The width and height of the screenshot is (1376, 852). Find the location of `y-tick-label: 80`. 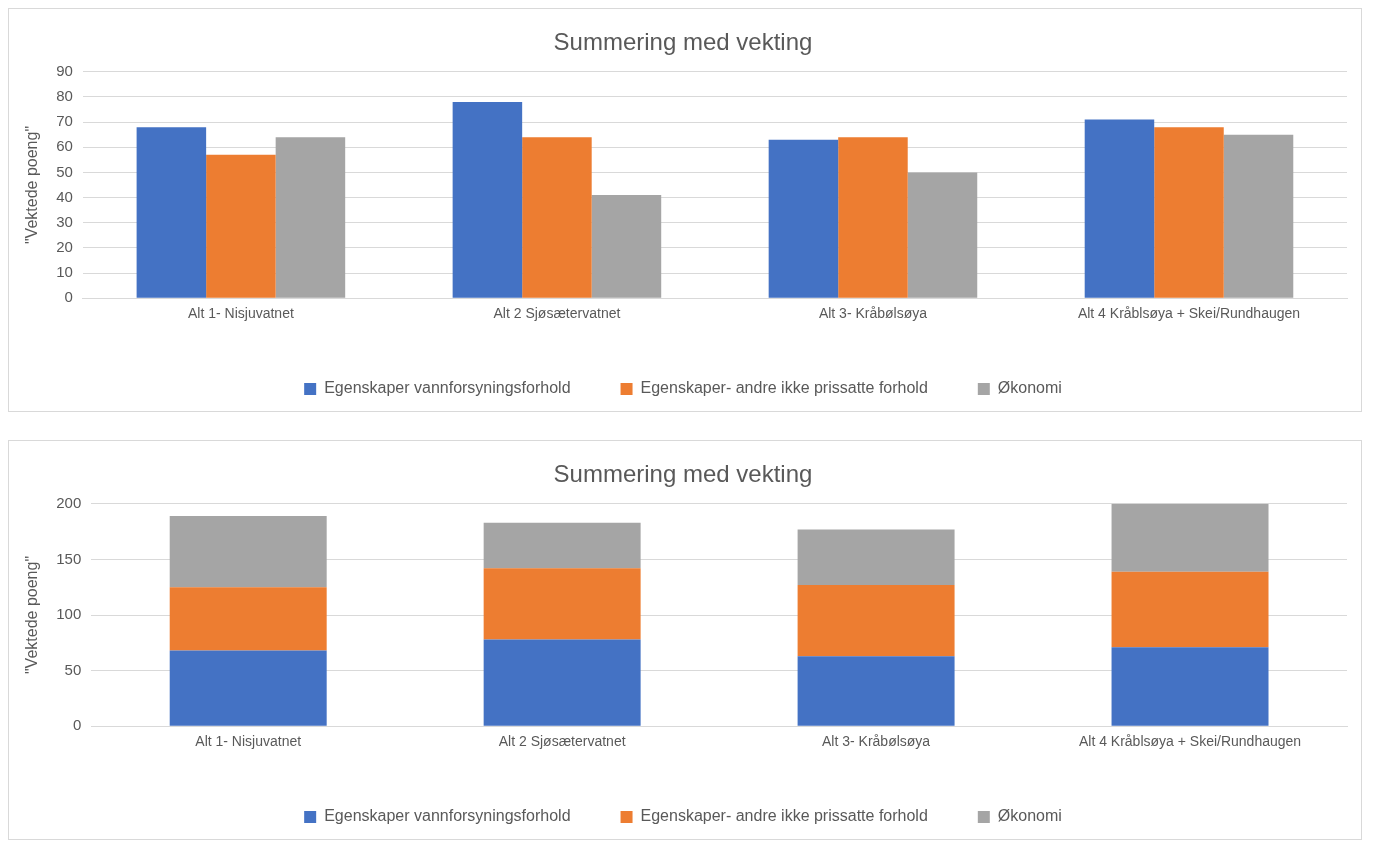

y-tick-label: 80 is located at coordinates (64, 96).